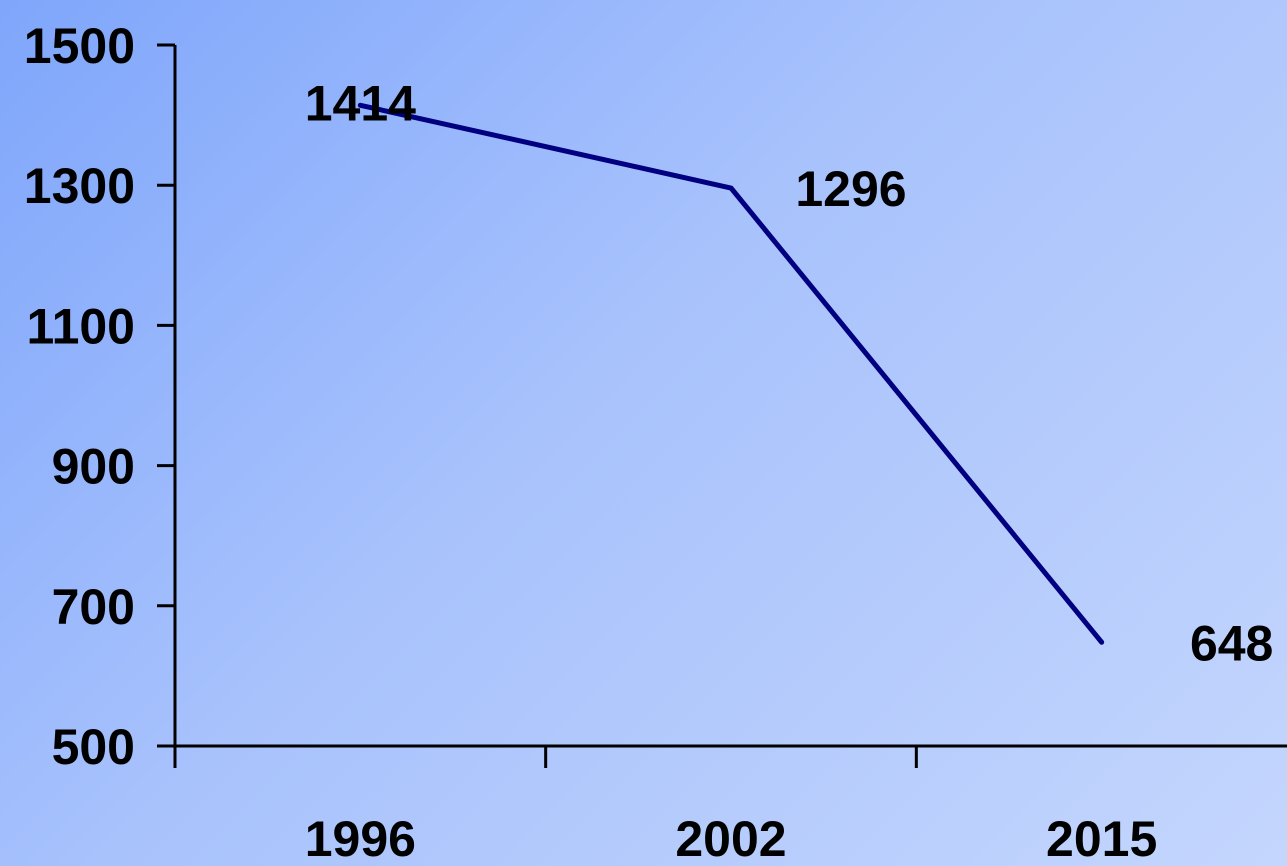 The height and width of the screenshot is (866, 1287). What do you see at coordinates (79, 186) in the screenshot?
I see `y-tick-label: 1300` at bounding box center [79, 186].